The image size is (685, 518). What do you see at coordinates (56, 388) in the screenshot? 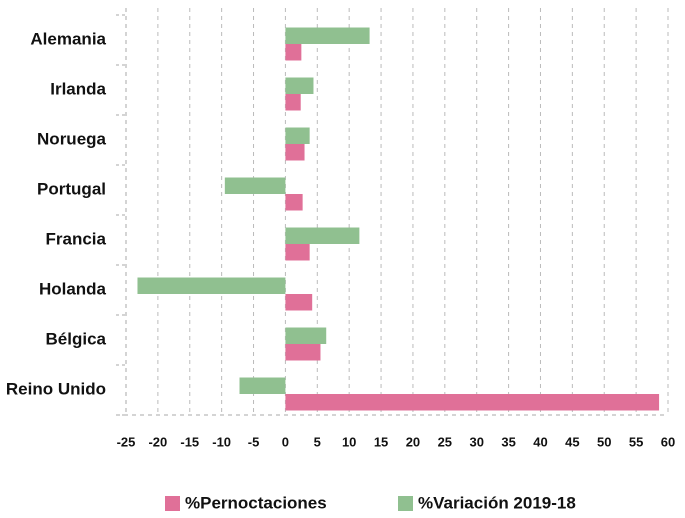
I see `y-tick-label: Reino Unido` at bounding box center [56, 388].